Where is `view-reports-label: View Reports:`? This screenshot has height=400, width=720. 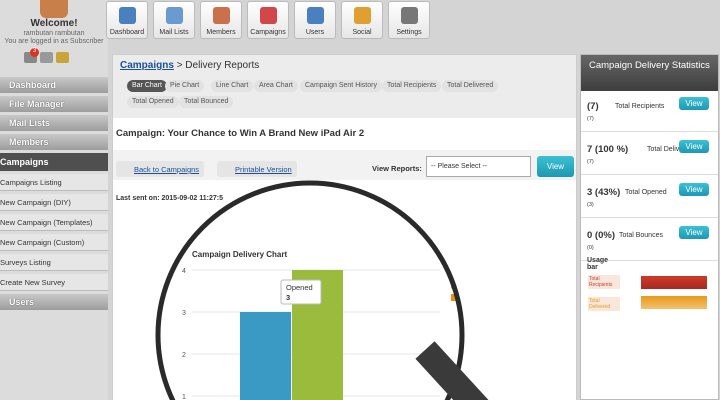
view-reports-label: View Reports: is located at coordinates (397, 168).